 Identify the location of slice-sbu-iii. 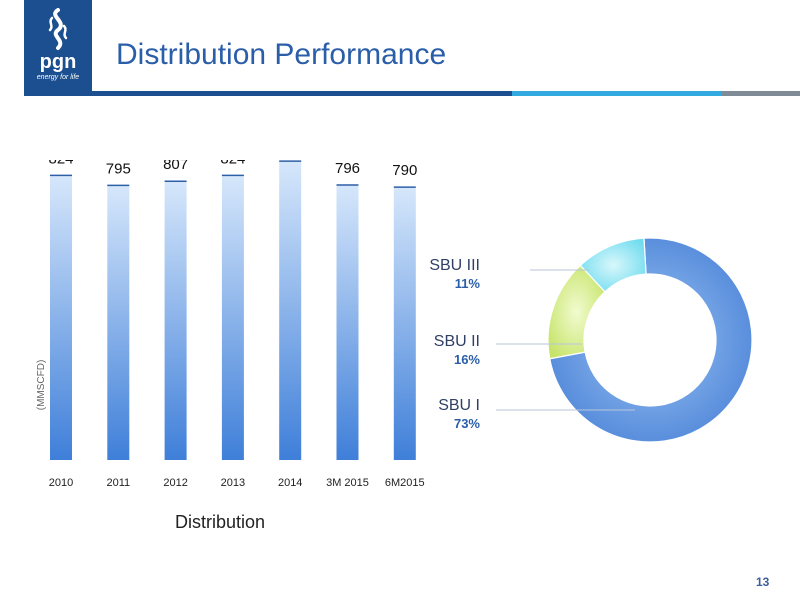
(613, 265).